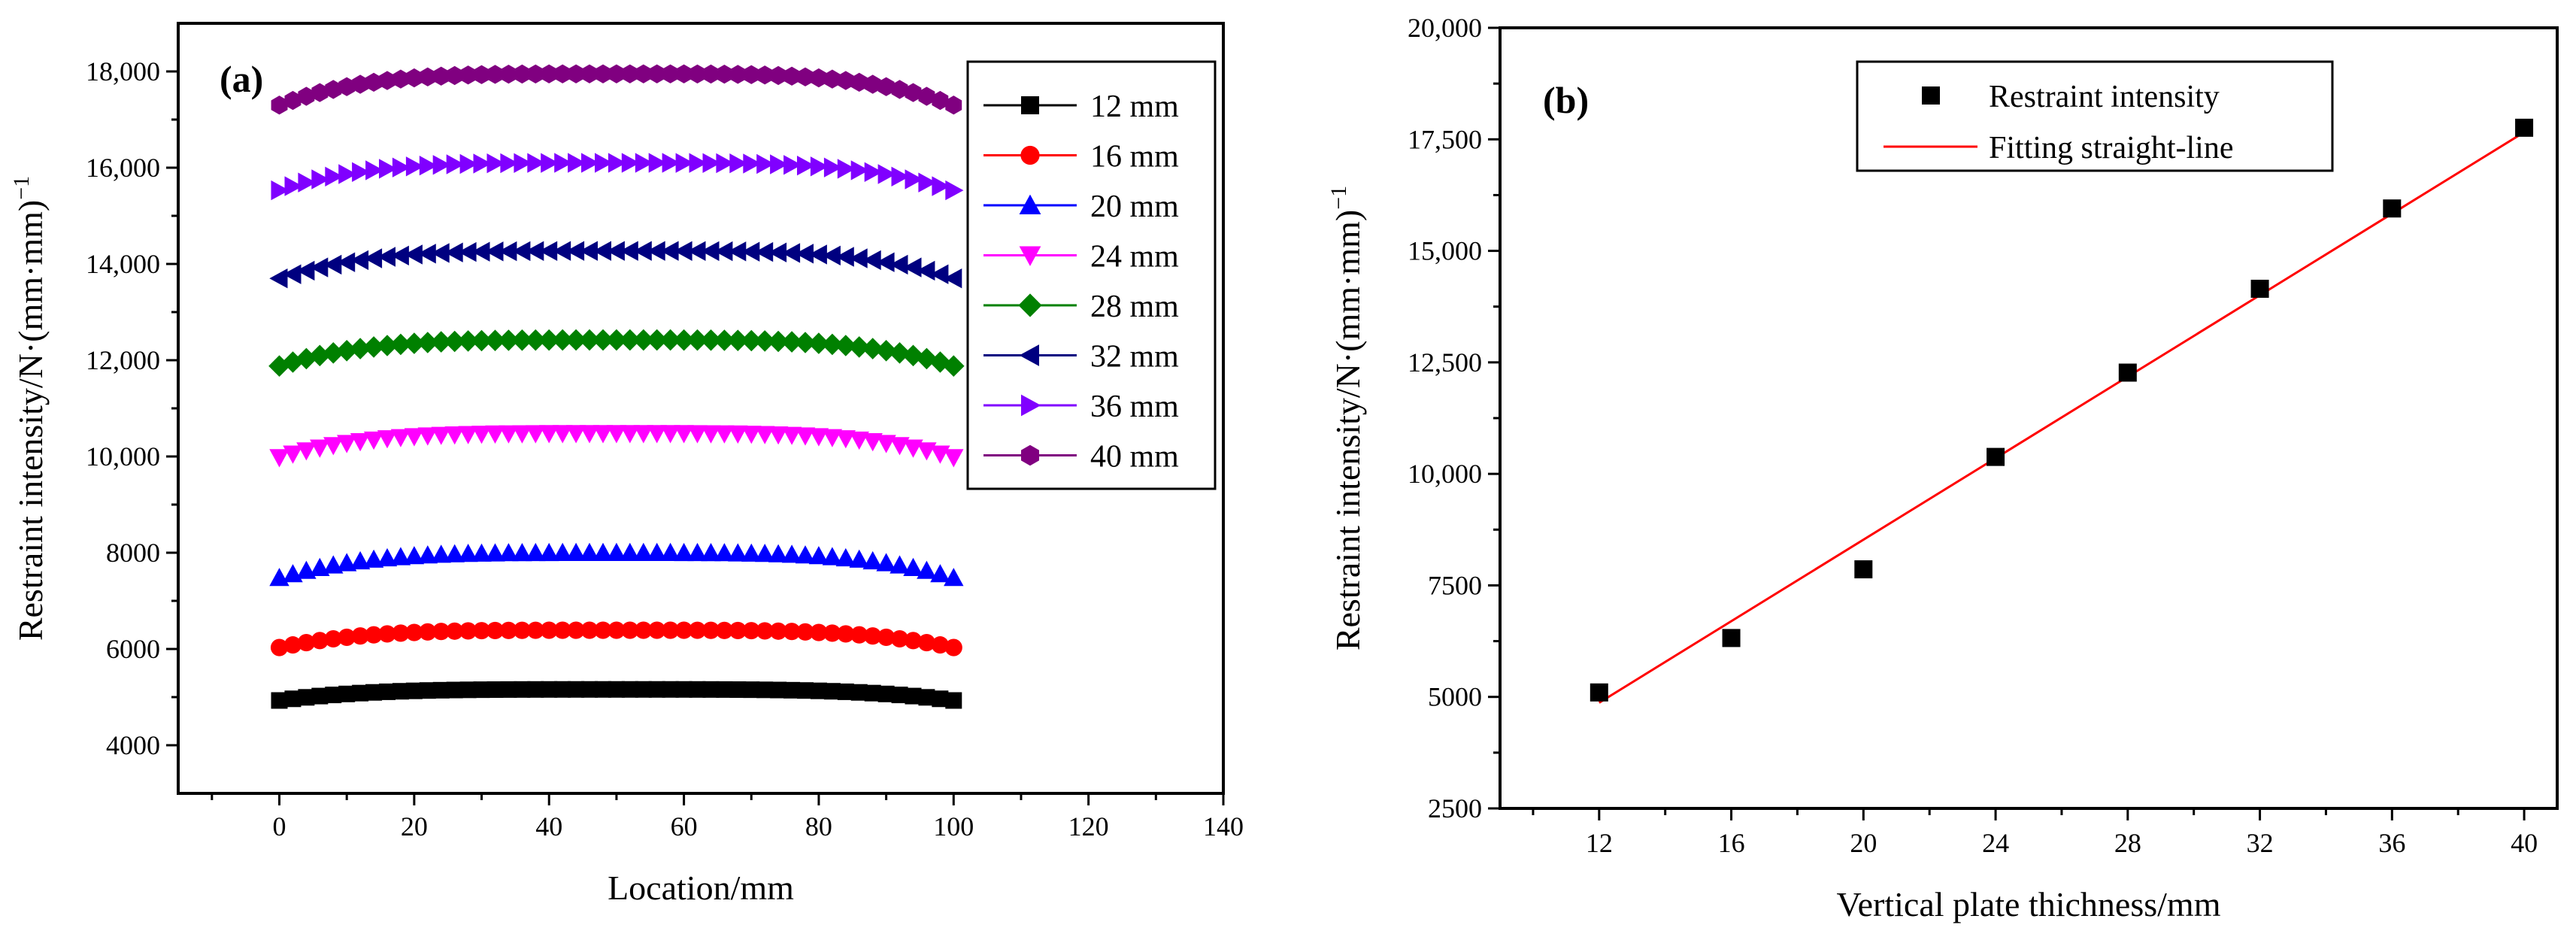  Describe the element at coordinates (1081, 407) in the screenshot. I see `chart-a-legend-item: 36 mm` at that location.